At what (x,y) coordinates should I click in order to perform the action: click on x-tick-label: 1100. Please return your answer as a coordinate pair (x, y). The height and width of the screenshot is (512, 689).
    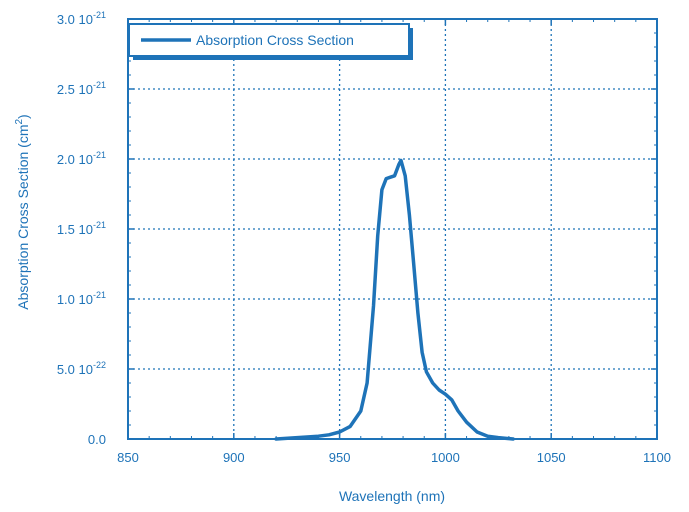
    Looking at the image, I should click on (657, 457).